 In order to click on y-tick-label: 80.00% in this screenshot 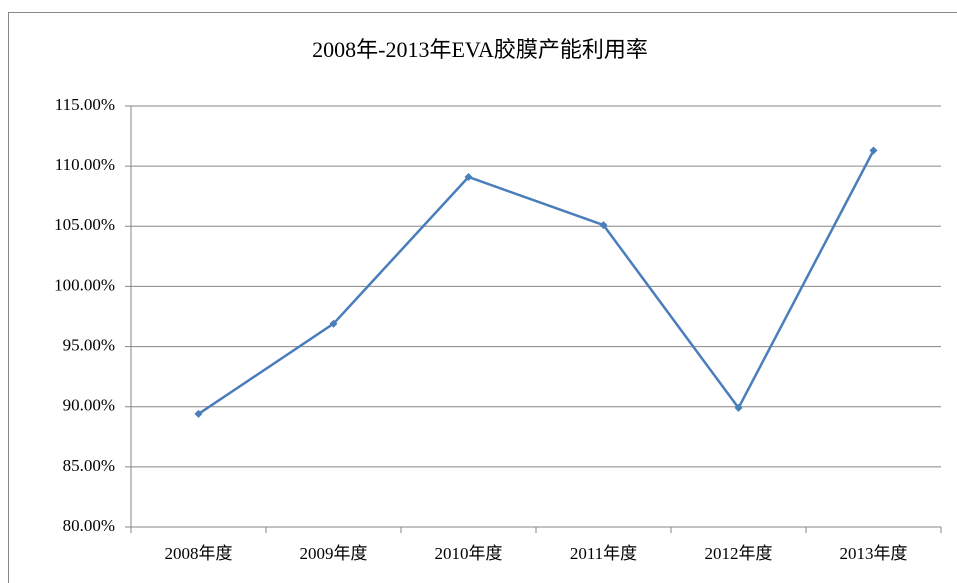, I will do `click(89, 525)`.